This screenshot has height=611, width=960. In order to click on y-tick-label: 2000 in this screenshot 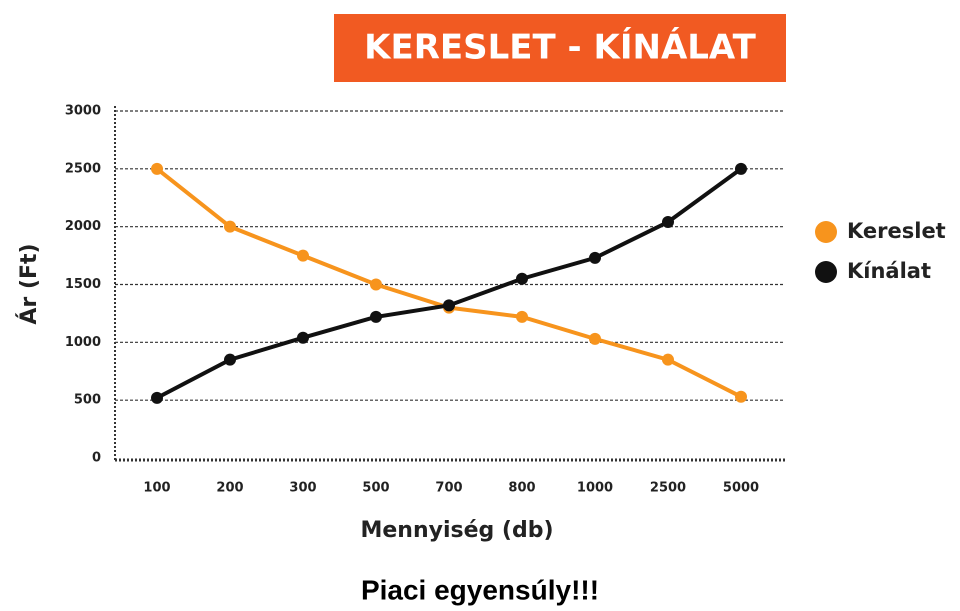, I will do `click(83, 226)`.